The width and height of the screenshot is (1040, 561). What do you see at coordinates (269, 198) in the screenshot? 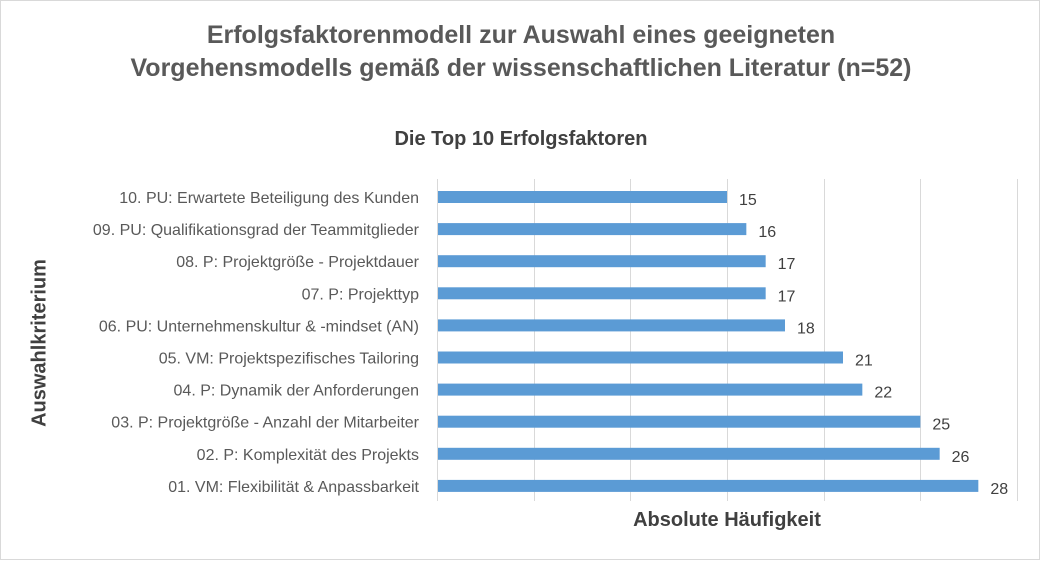
I see `category-label: 10. PU: Erwartete Beteiligung des Kunden` at bounding box center [269, 198].